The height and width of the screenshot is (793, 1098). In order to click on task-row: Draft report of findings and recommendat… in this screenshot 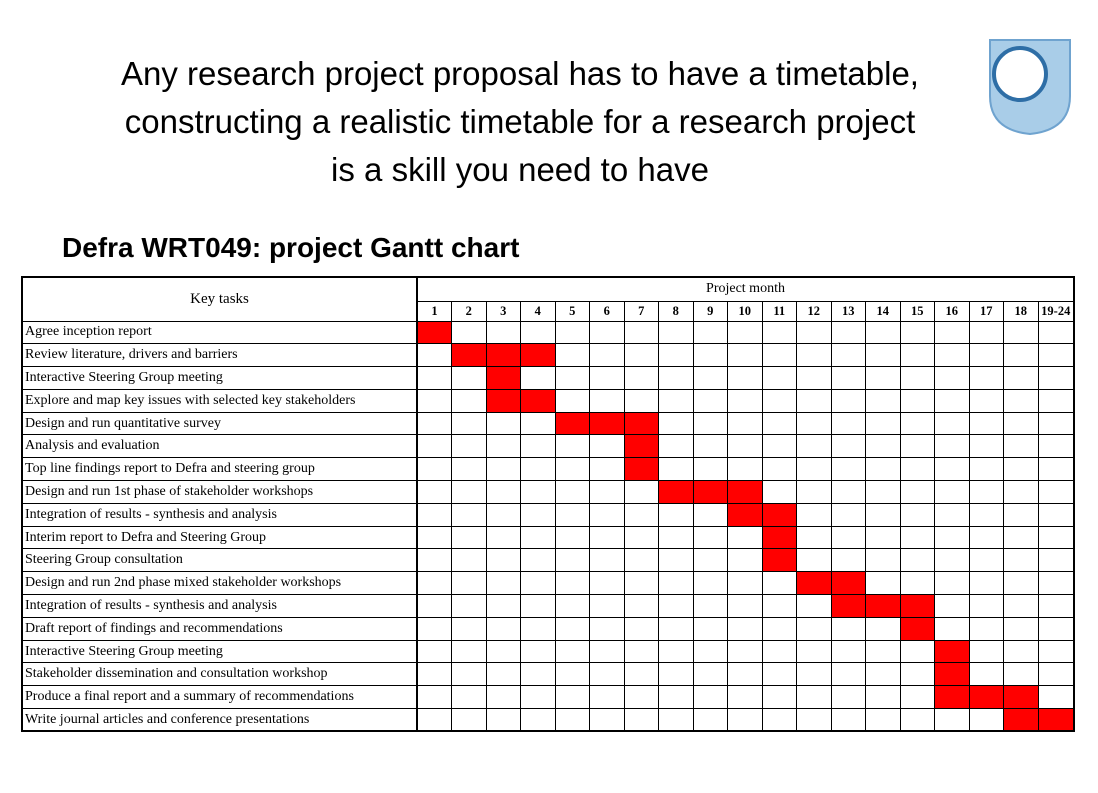, I will do `click(548, 628)`.